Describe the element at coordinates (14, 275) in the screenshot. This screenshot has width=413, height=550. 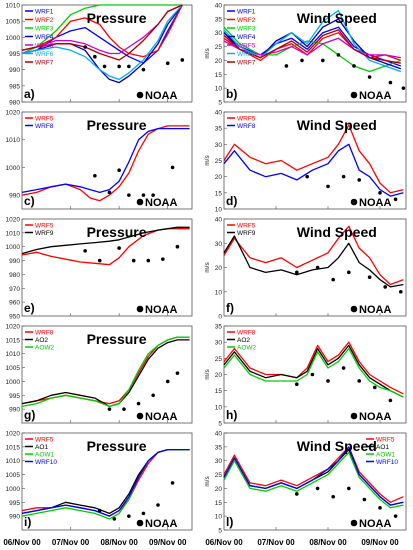
I see `y-tick-label: 980` at that location.